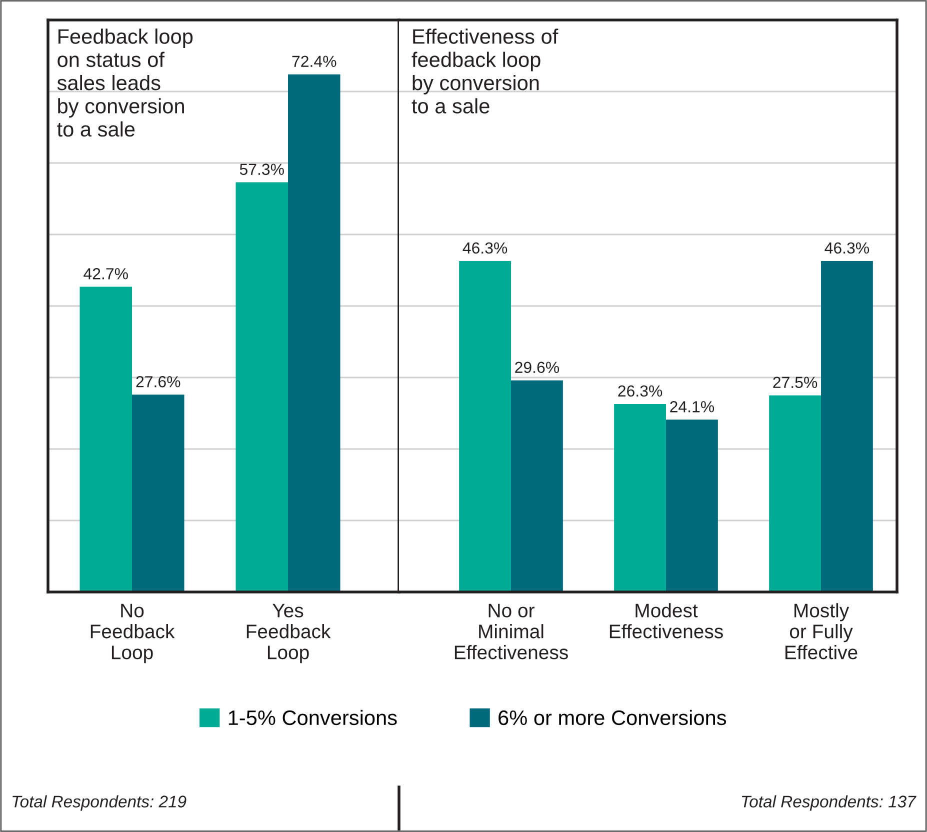 The width and height of the screenshot is (927, 832). What do you see at coordinates (314, 61) in the screenshot?
I see `data-label: 72.4%` at bounding box center [314, 61].